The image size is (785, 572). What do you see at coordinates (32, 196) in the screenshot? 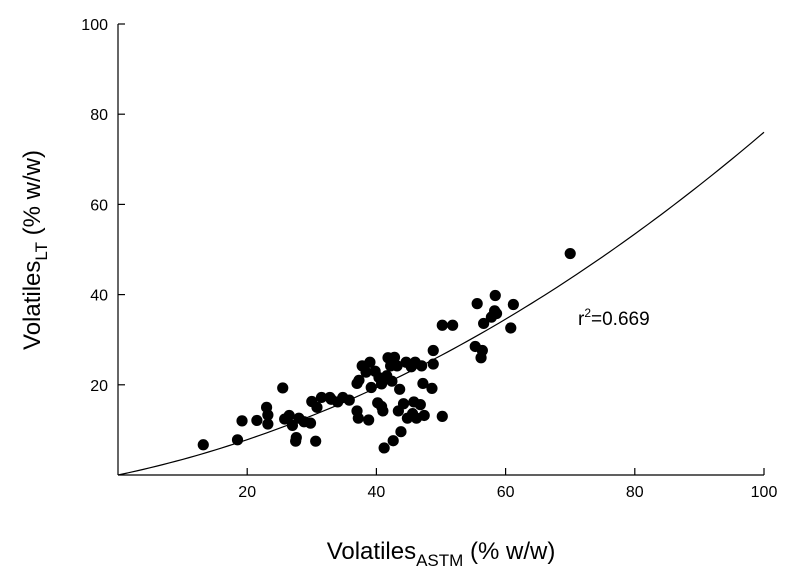
I see `y-axis-title-rest: (% w/w)` at bounding box center [32, 196].